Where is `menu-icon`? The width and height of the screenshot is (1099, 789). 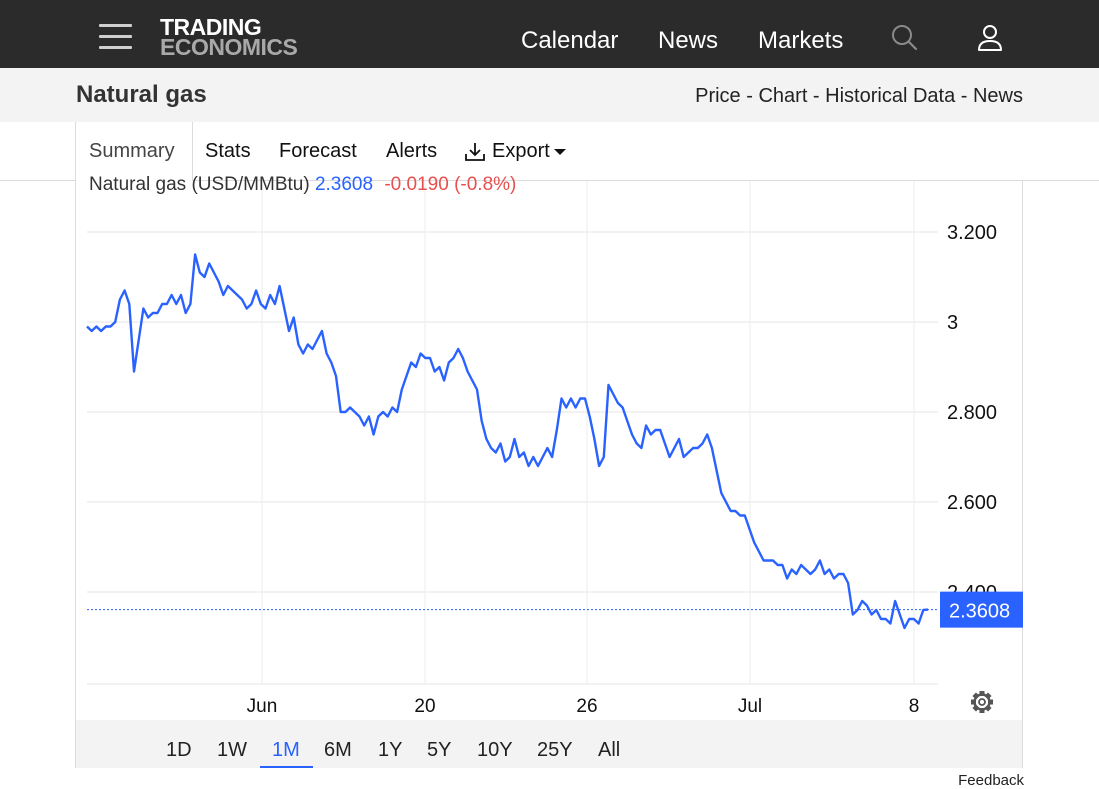
menu-icon is located at coordinates (115, 37).